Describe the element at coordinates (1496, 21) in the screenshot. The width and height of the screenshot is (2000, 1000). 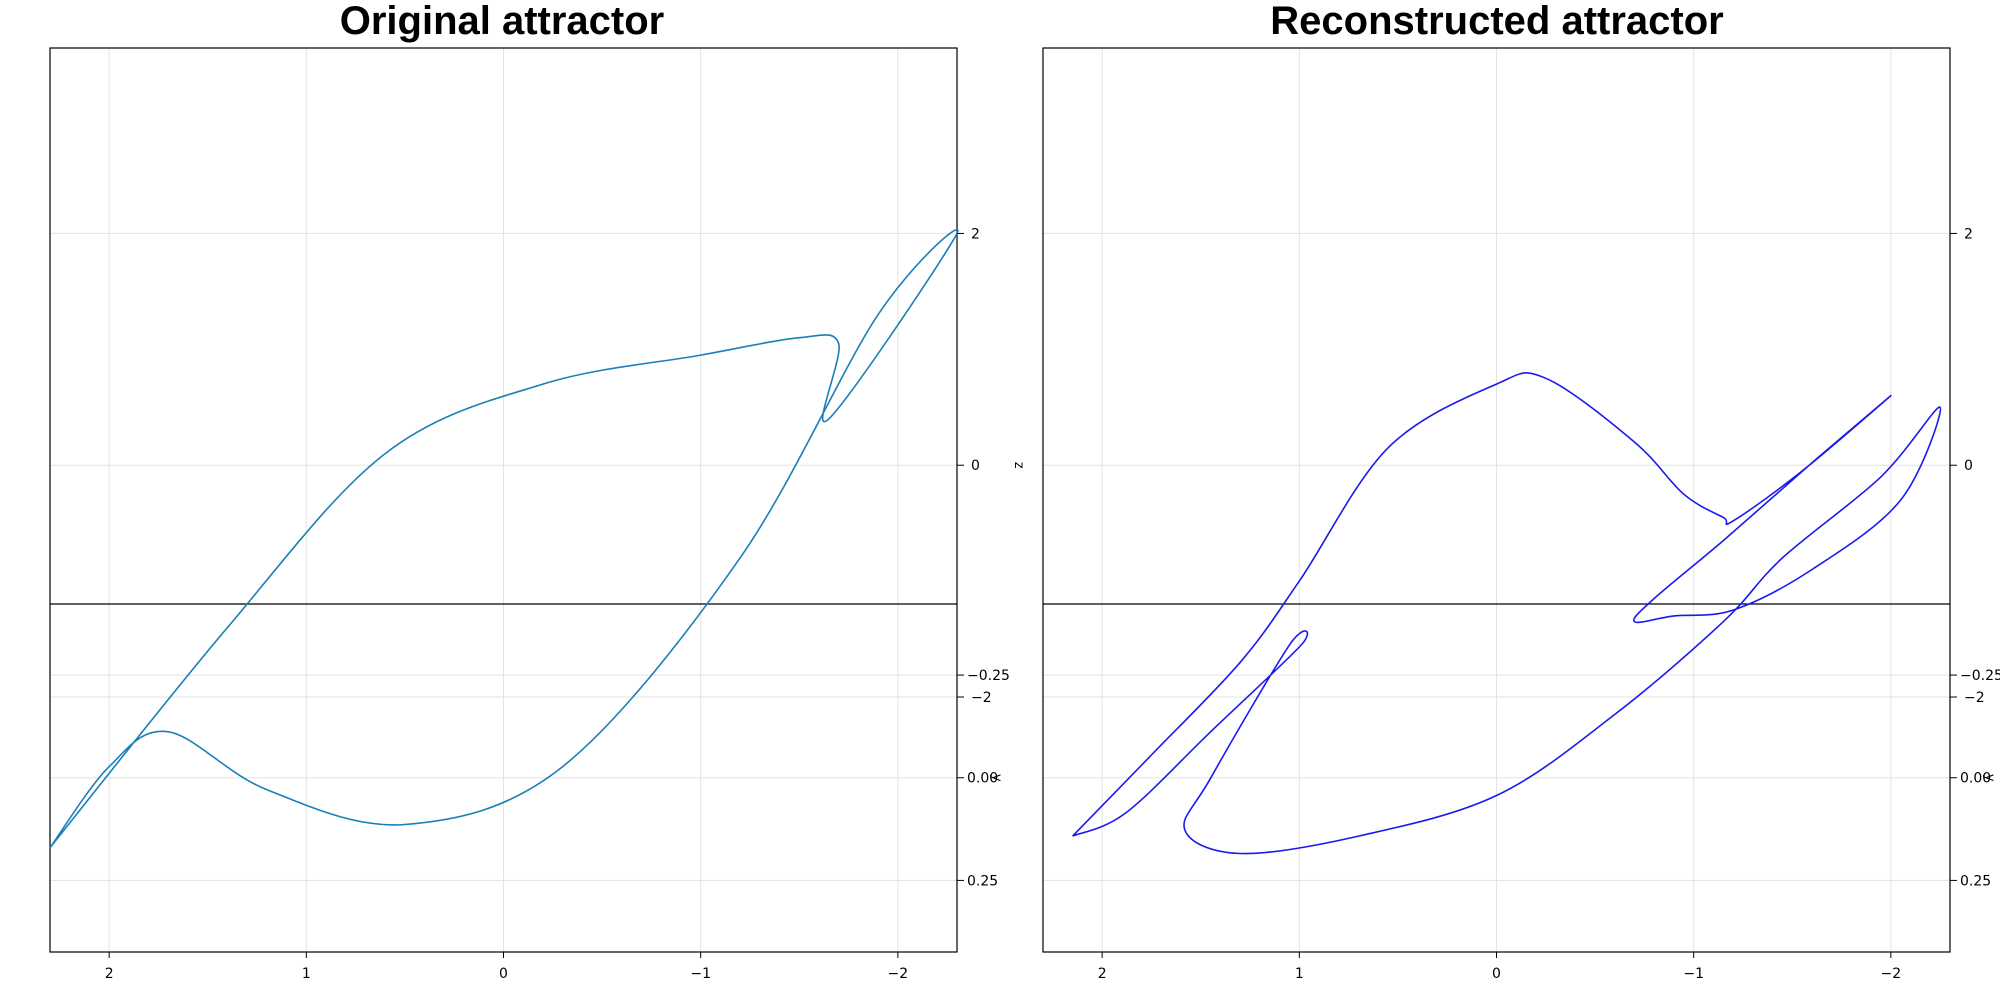
I see `chart-title: Reconstructed attractor` at that location.